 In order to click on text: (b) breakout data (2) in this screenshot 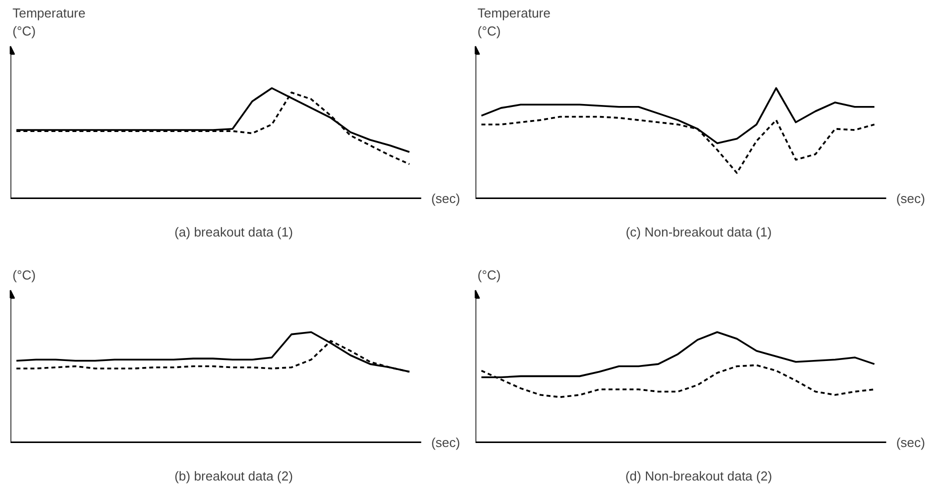, I will do `click(233, 476)`.